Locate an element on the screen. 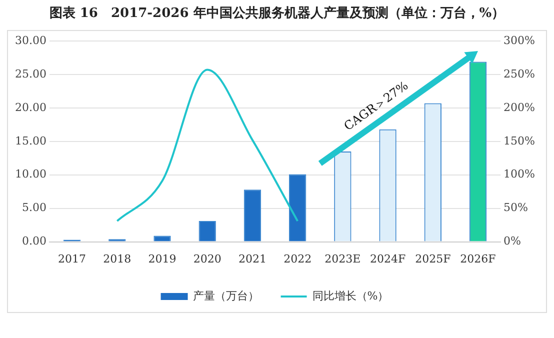 The width and height of the screenshot is (554, 338). x-tick-label: 2026F is located at coordinates (478, 259).